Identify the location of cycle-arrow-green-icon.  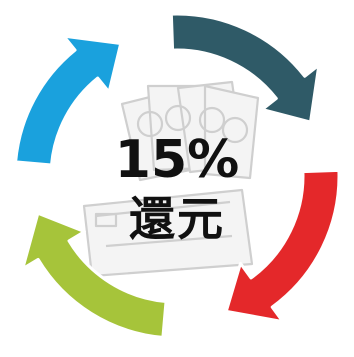
(94, 275).